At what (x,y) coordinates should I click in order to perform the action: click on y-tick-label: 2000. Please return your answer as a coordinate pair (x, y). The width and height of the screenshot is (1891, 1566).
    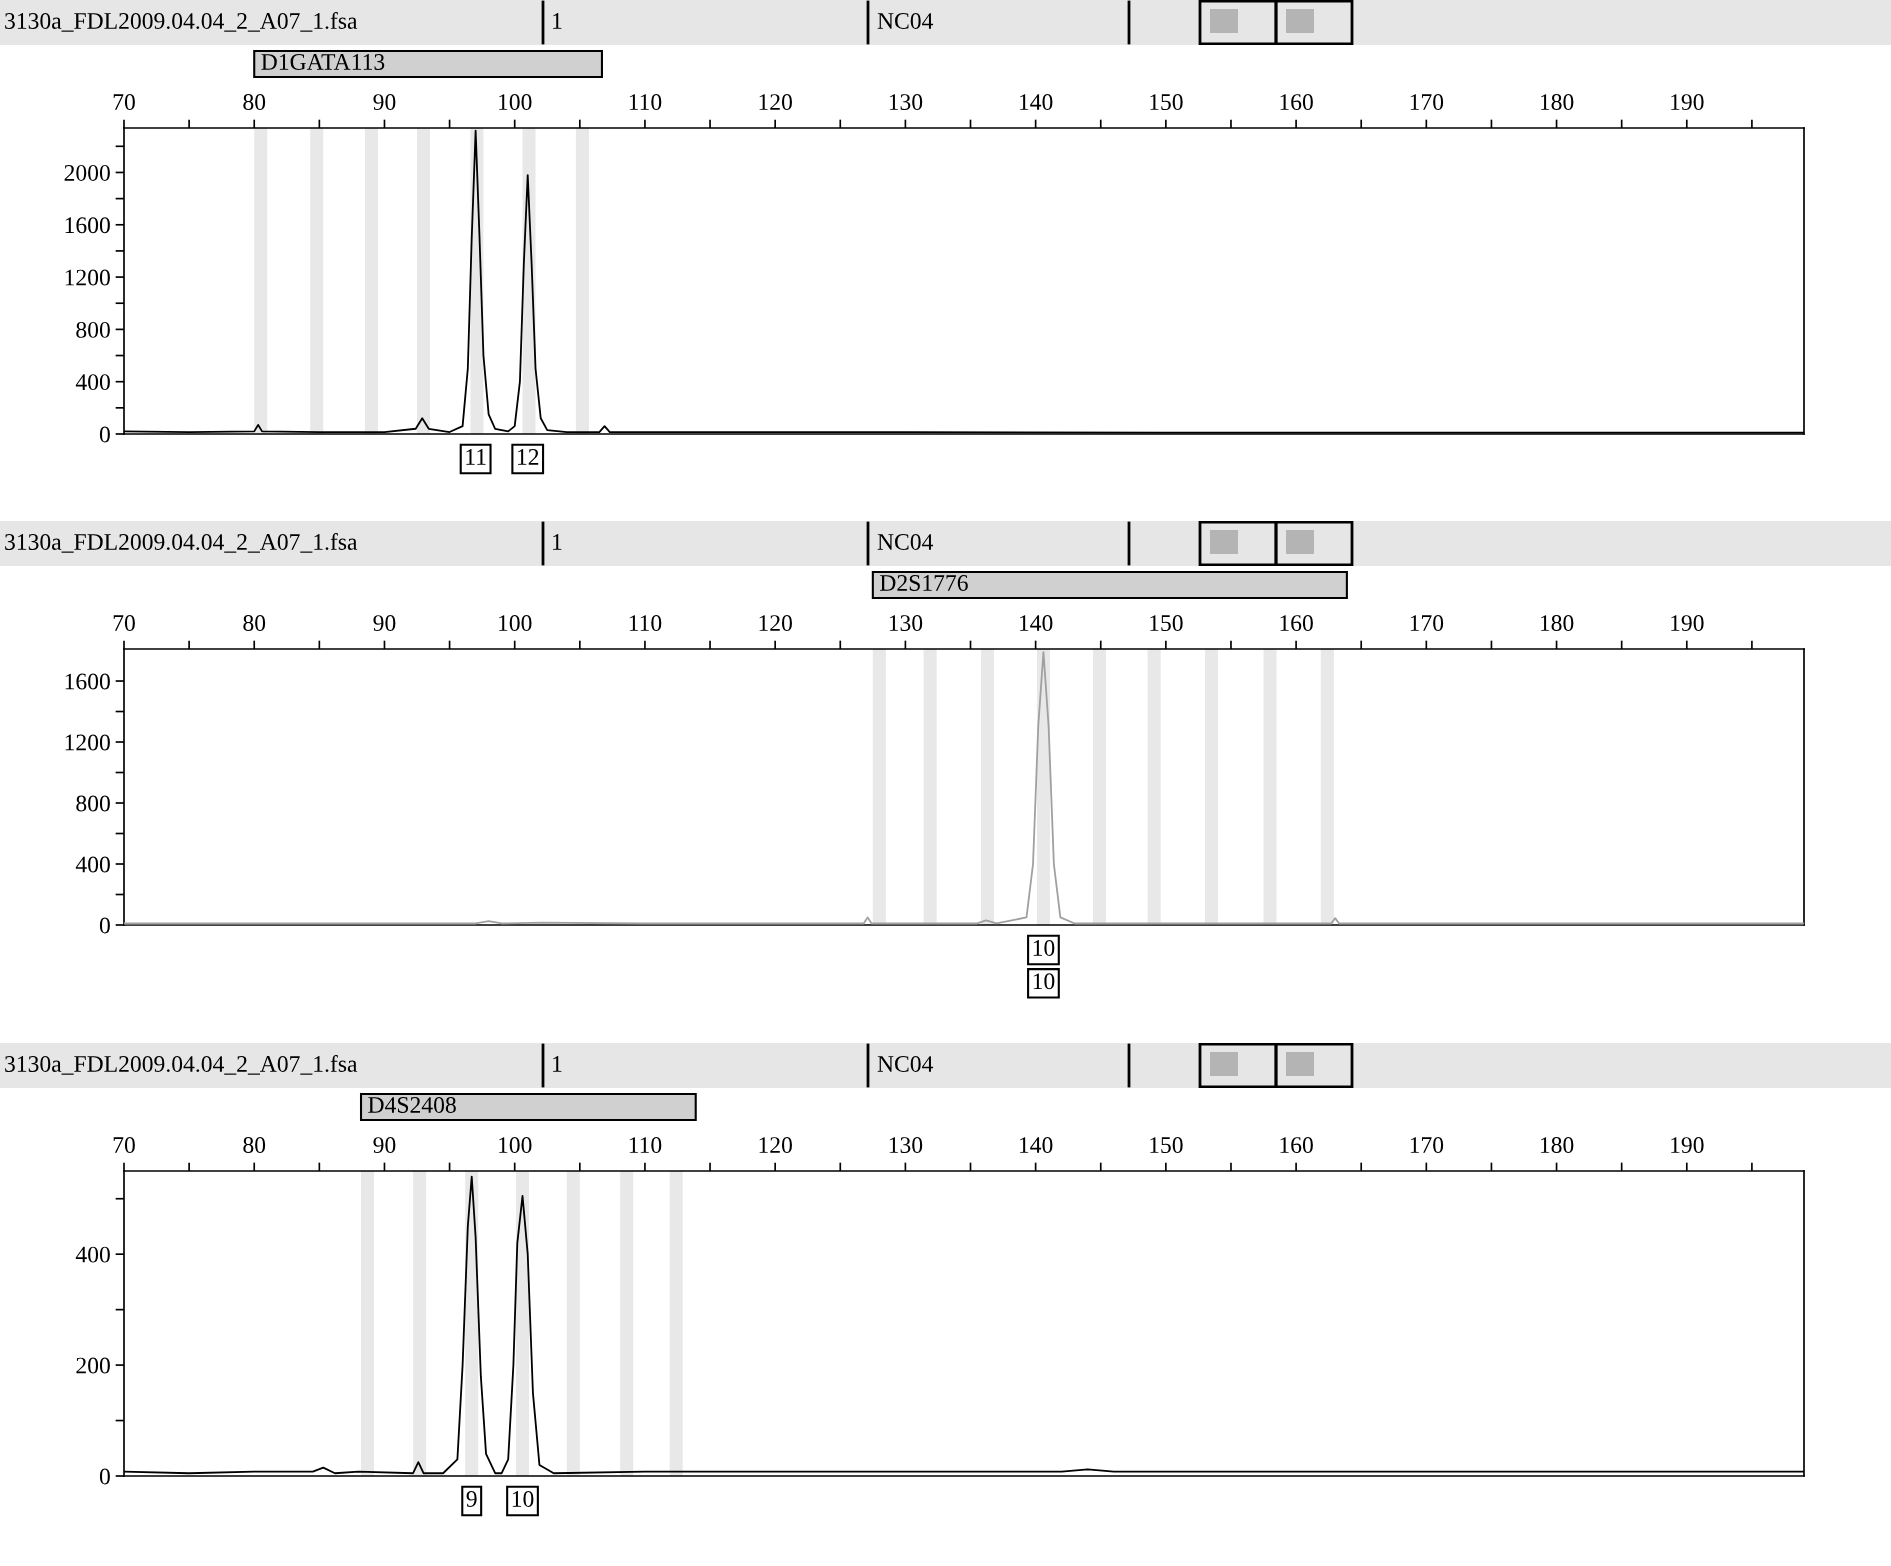
    Looking at the image, I should click on (87, 172).